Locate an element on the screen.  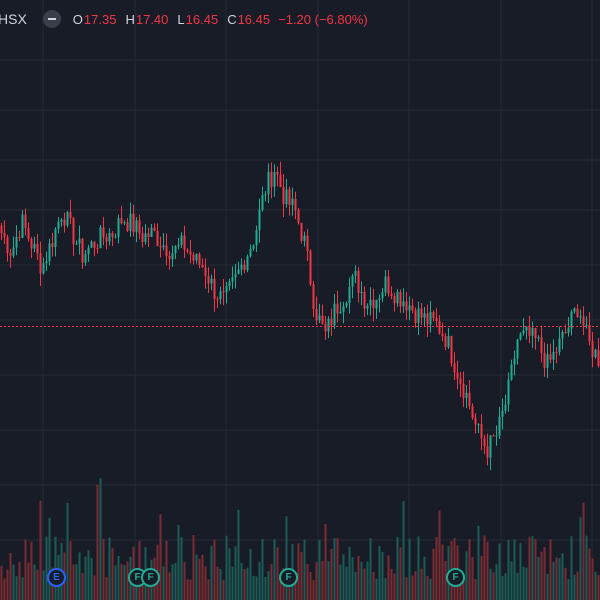
high-label: H is located at coordinates (130, 19).